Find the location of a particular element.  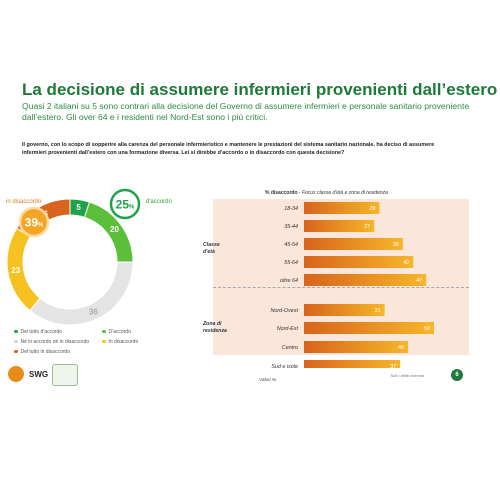

page-number: 6 is located at coordinates (457, 375).